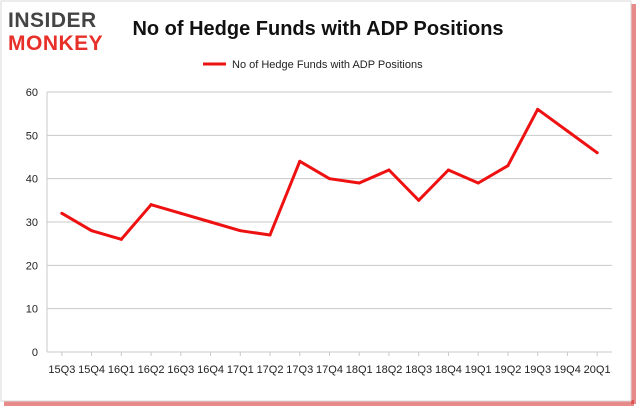 The image size is (637, 408). I want to click on insider-monkey-logo: INSIDER MONKEY, so click(55, 32).